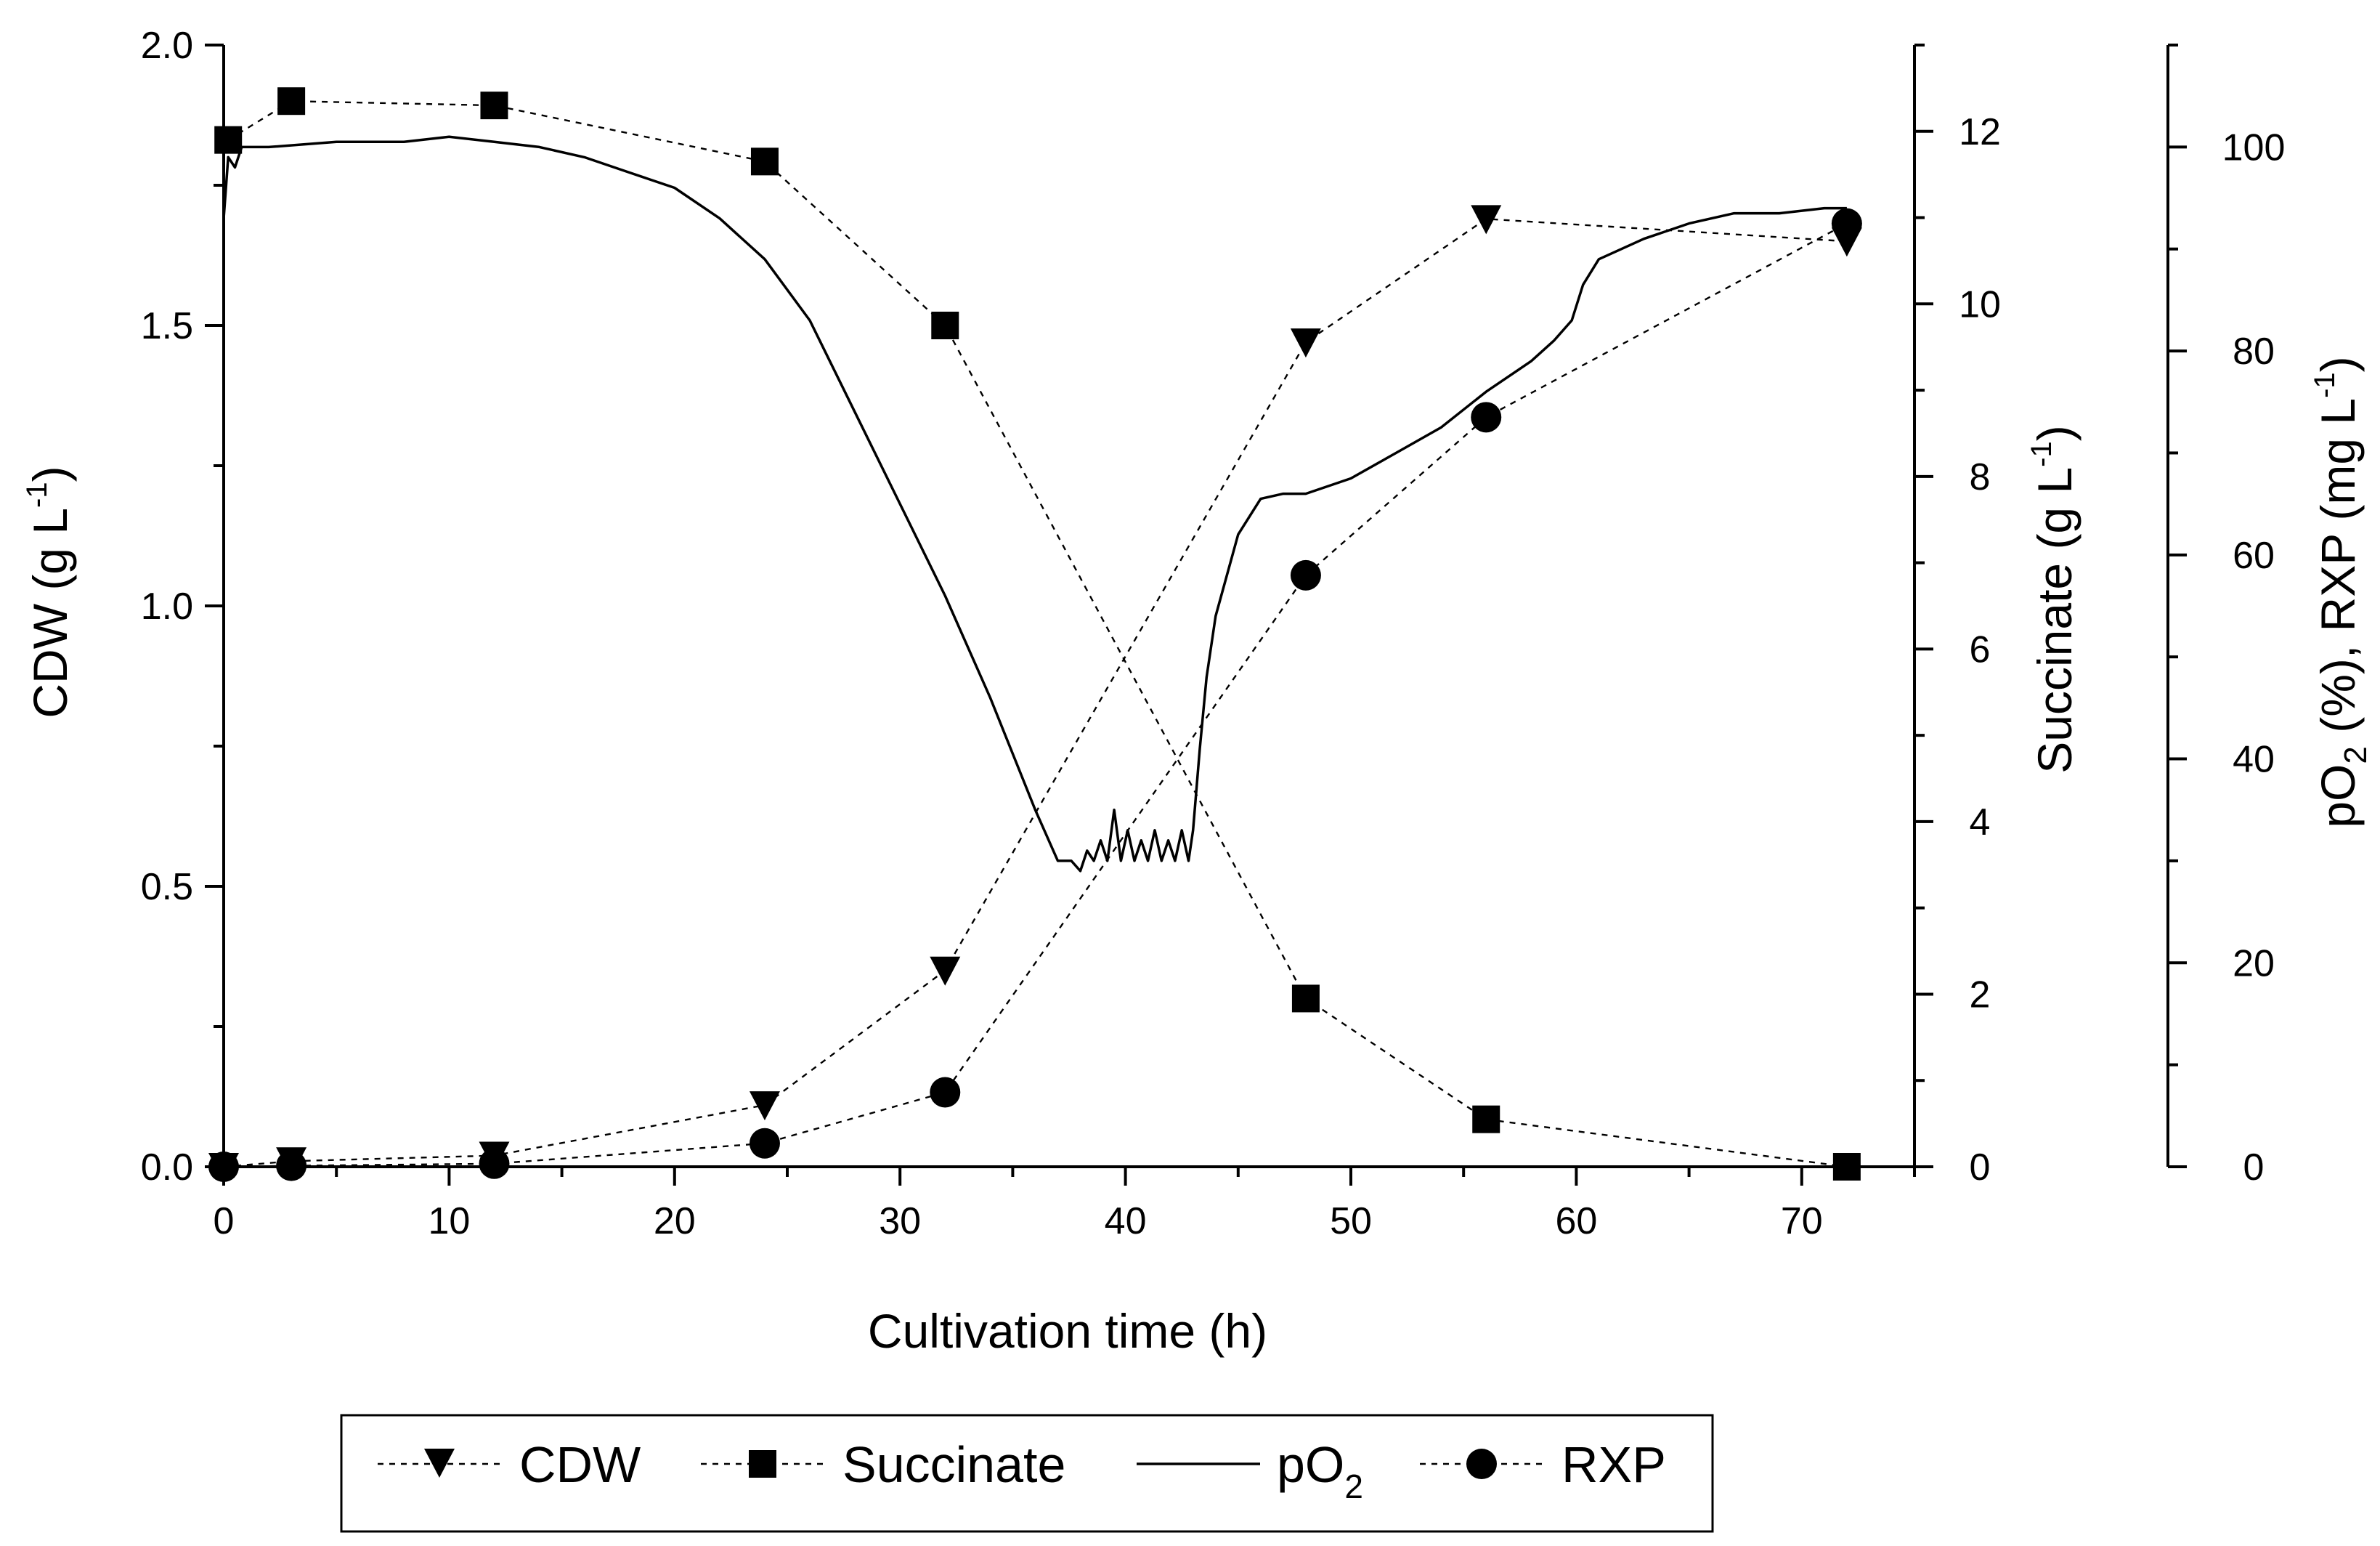  What do you see at coordinates (2254, 556) in the screenshot?
I see `right-y-tick-label: 60` at bounding box center [2254, 556].